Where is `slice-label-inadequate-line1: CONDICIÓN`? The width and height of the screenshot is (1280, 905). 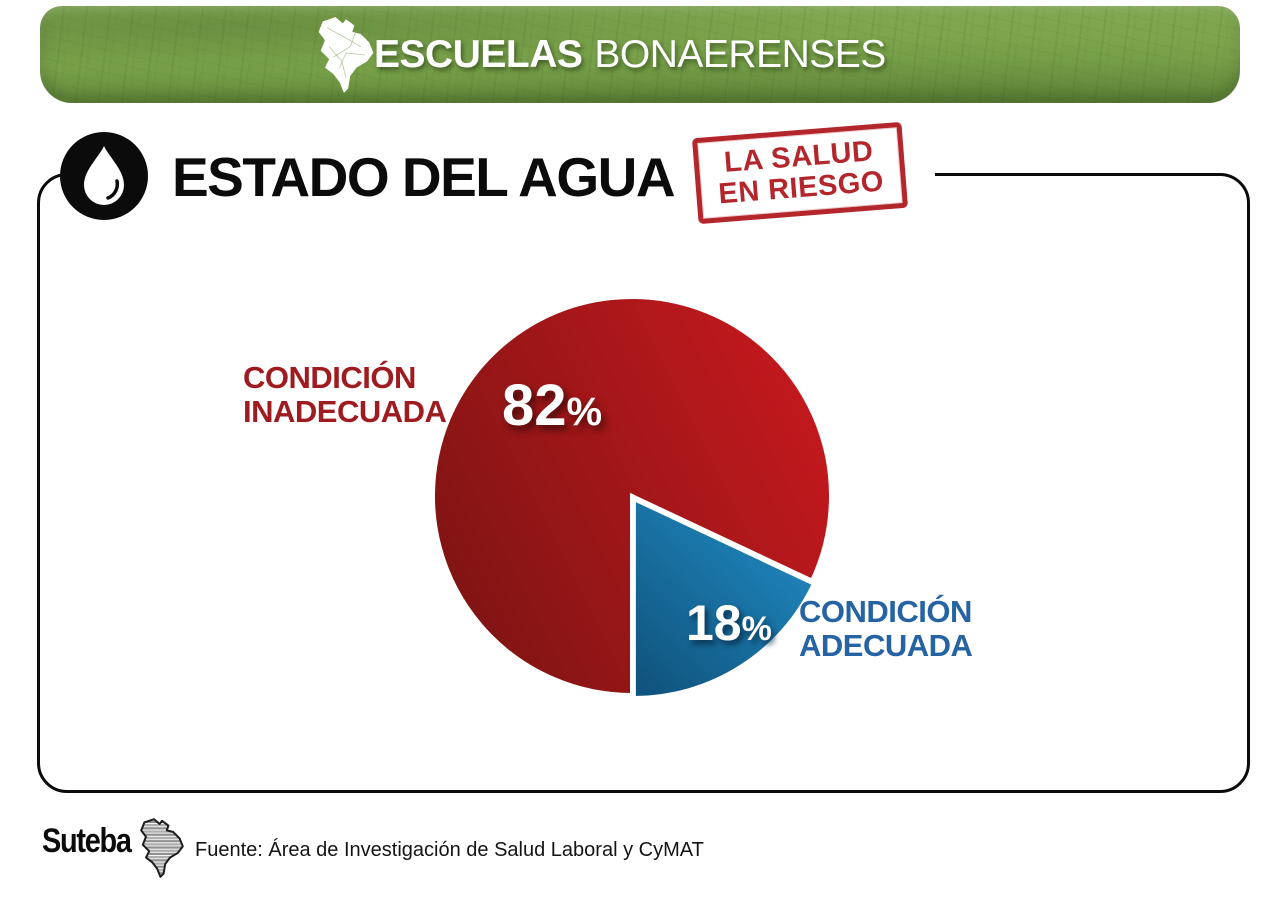
slice-label-inadequate-line1: CONDICIÓN is located at coordinates (329, 377).